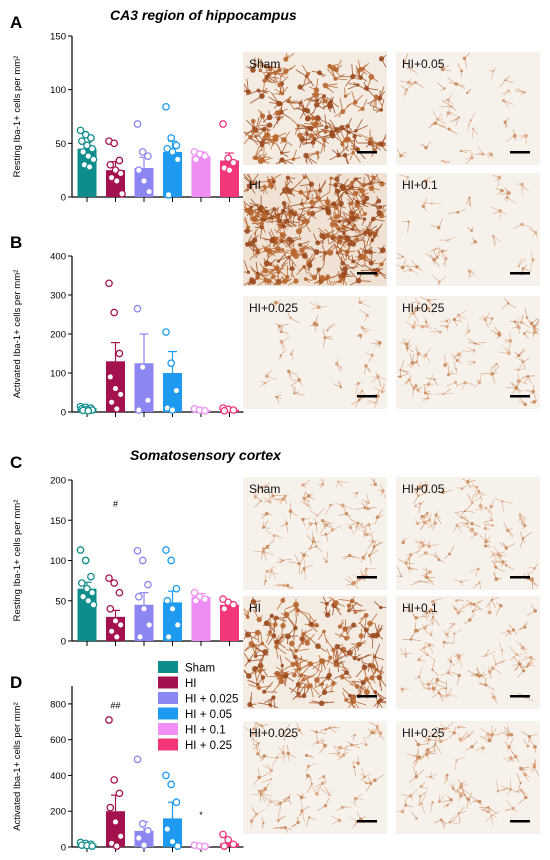  What do you see at coordinates (273, 733) in the screenshot?
I see `micrograph-label: HI+0.025` at bounding box center [273, 733].